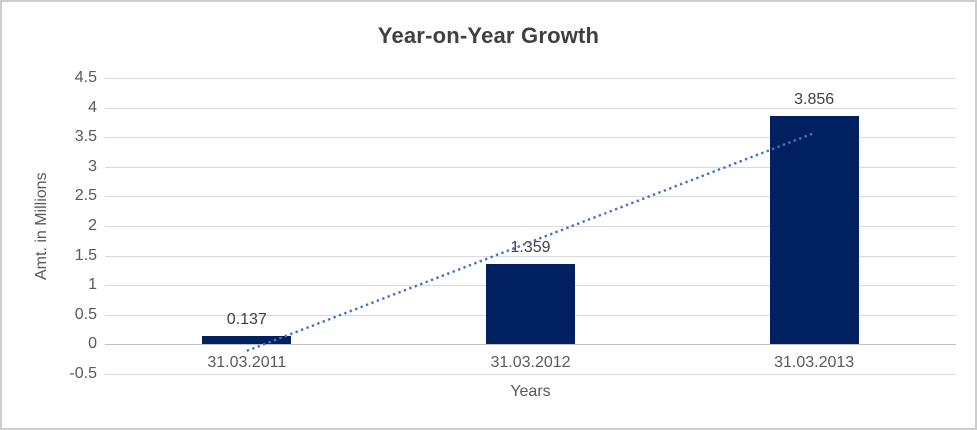 The width and height of the screenshot is (977, 430). What do you see at coordinates (92, 166) in the screenshot?
I see `y-tick-label: 3` at bounding box center [92, 166].